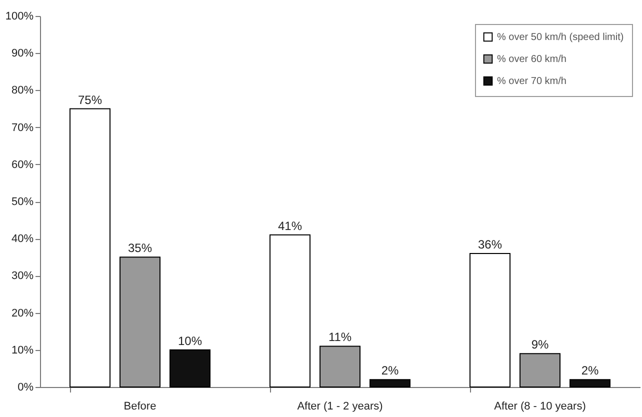 This screenshot has width=642, height=417. Describe the element at coordinates (22, 164) in the screenshot. I see `y-tick-label: 60%` at that location.